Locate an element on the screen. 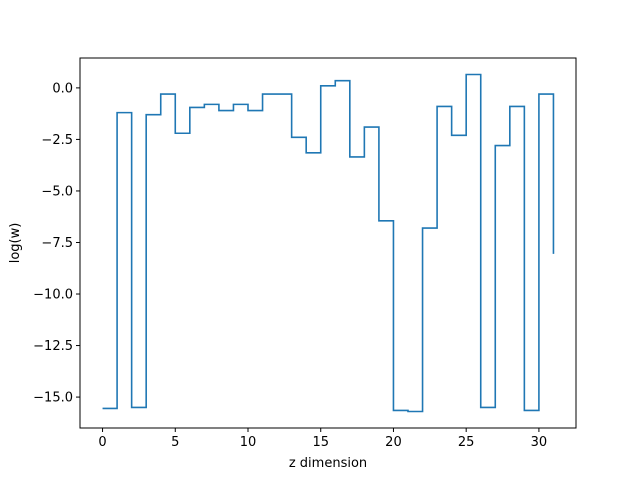 The height and width of the screenshot is (485, 640). x-tick-label: 0 is located at coordinates (102, 442).